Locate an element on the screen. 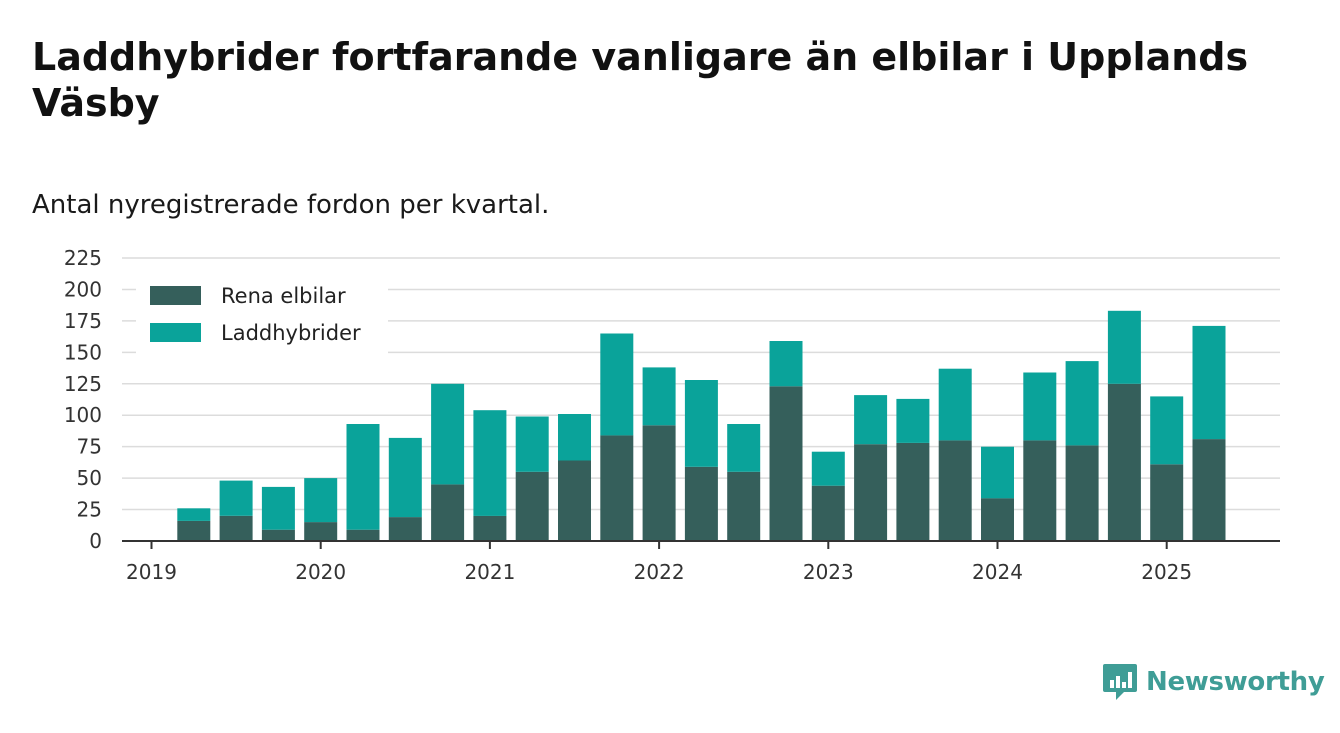 The height and width of the screenshot is (733, 1340). legend-label-rena-elbilar: Rena elbilar is located at coordinates (283, 296).